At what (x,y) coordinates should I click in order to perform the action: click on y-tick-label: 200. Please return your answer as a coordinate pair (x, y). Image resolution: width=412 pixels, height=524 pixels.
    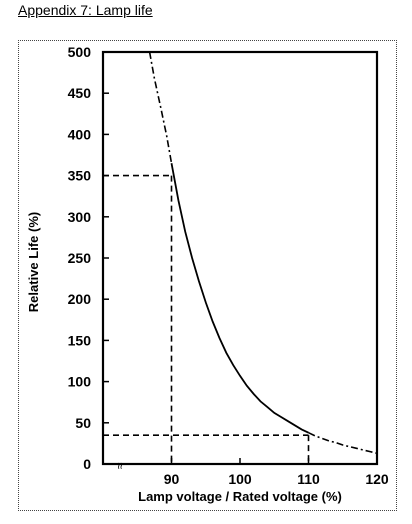
    Looking at the image, I should click on (80, 299).